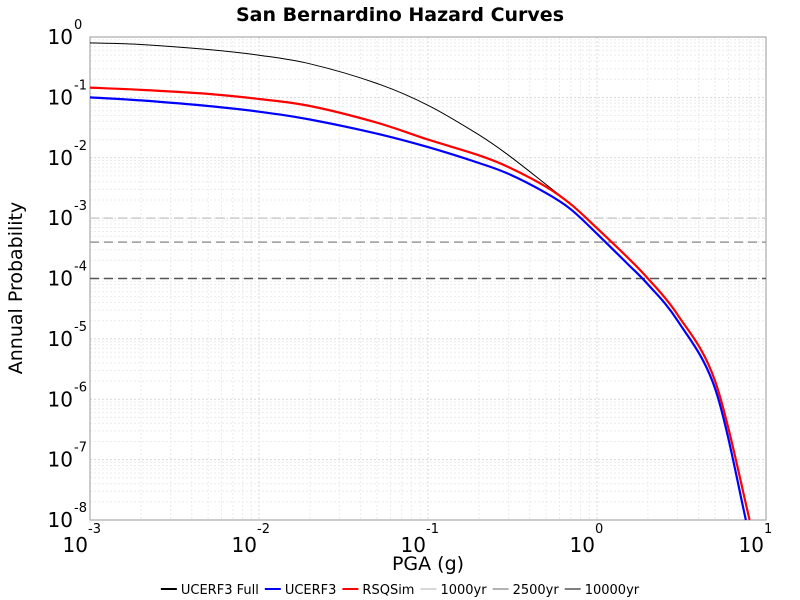  Describe the element at coordinates (16, 288) in the screenshot. I see `y-axis-label: Annual Probability` at that location.